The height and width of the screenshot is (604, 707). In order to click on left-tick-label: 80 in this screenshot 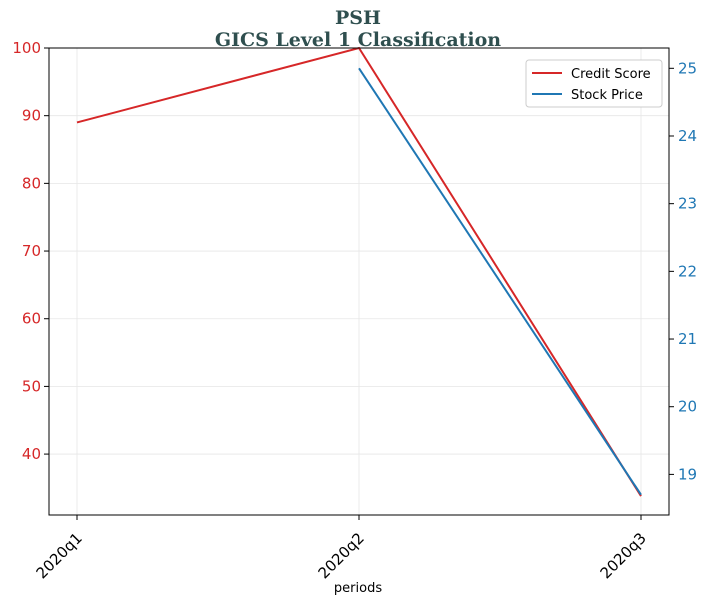, I will do `click(31, 183)`.